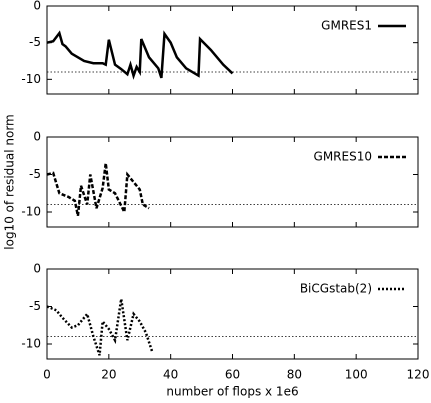 The image size is (431, 403). Describe the element at coordinates (336, 289) in the screenshot. I see `legend-label: BiCGstab(2)` at that location.